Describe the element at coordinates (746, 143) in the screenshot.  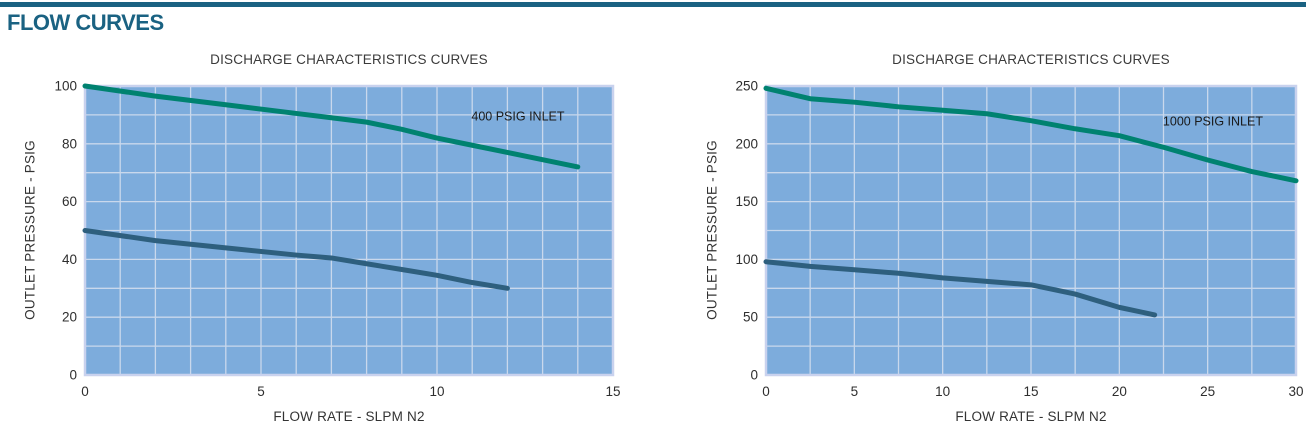
I see `y-tick-label: 200` at that location.